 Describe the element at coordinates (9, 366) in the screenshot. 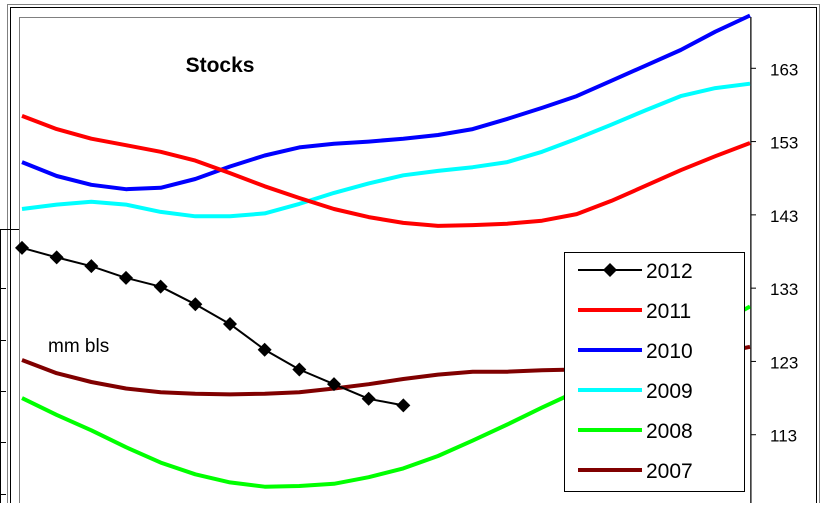

I see `underlying-chart-left-frame` at that location.